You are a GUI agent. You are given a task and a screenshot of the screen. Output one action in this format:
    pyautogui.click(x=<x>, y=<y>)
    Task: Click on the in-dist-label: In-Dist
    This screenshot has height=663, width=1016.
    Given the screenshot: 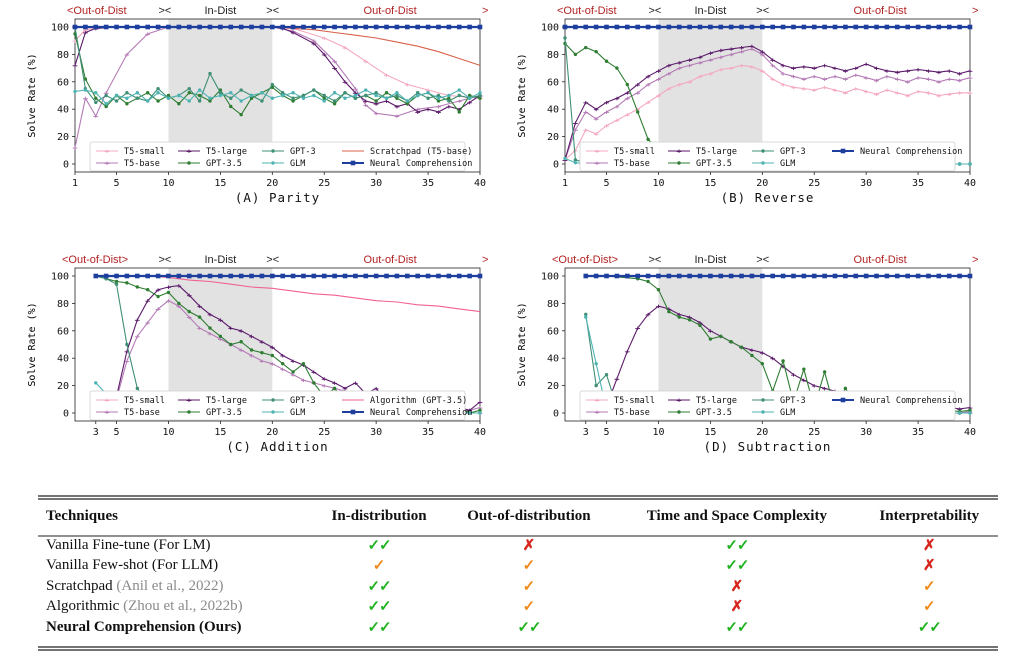 What is the action you would take?
    pyautogui.click(x=220, y=11)
    